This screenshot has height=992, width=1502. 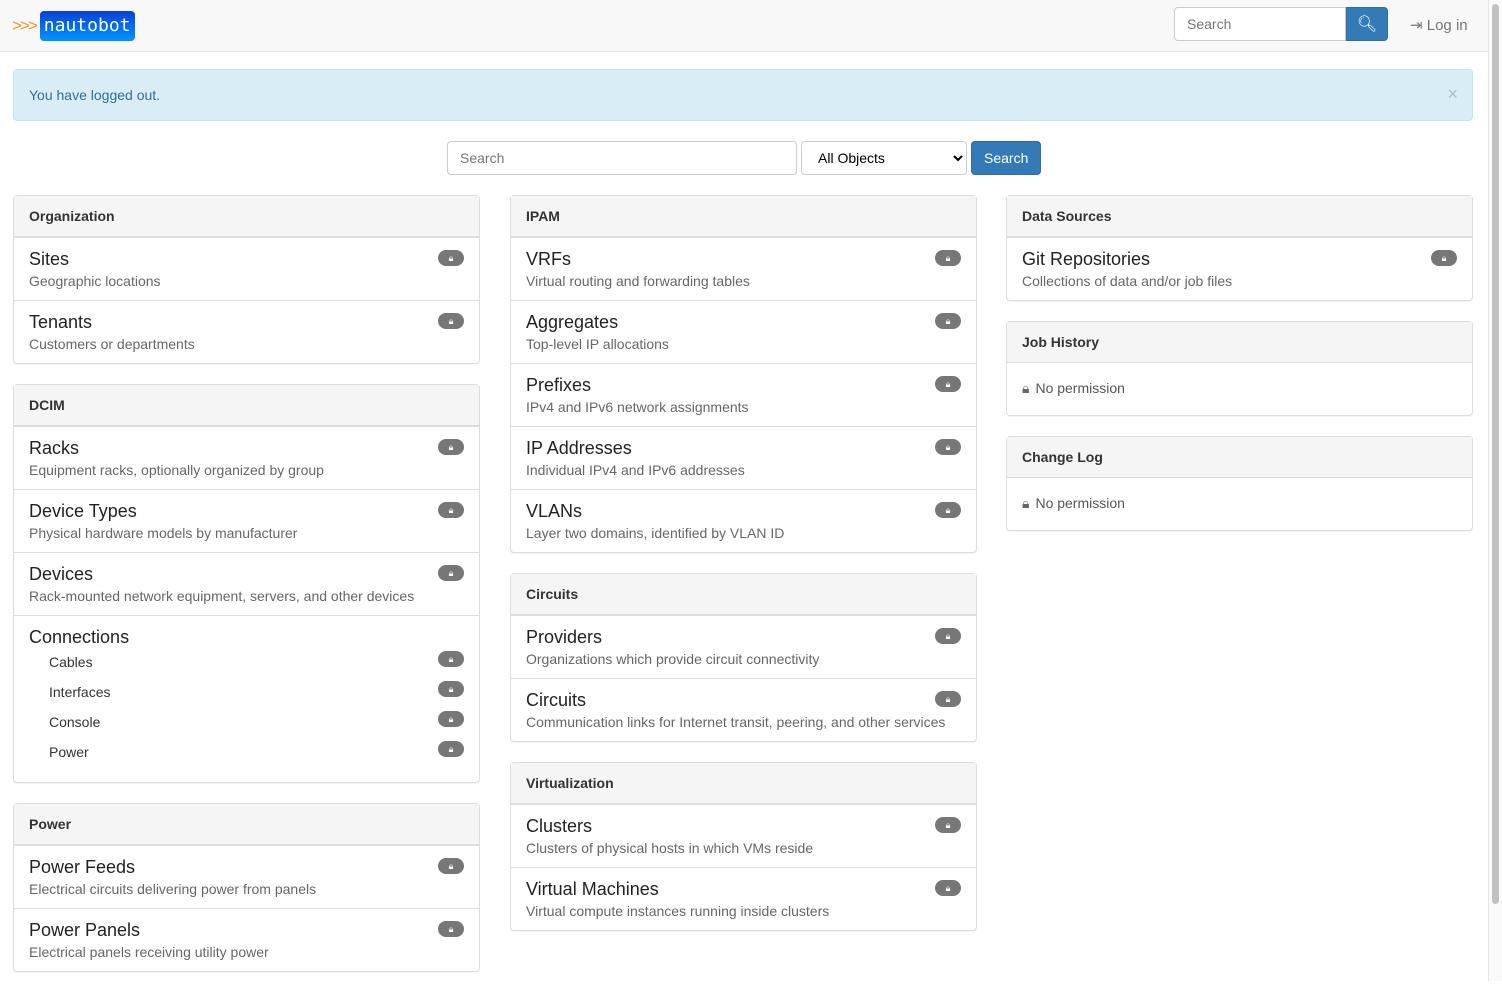 I want to click on navbar-search: 🔍︎, so click(x=1281, y=24).